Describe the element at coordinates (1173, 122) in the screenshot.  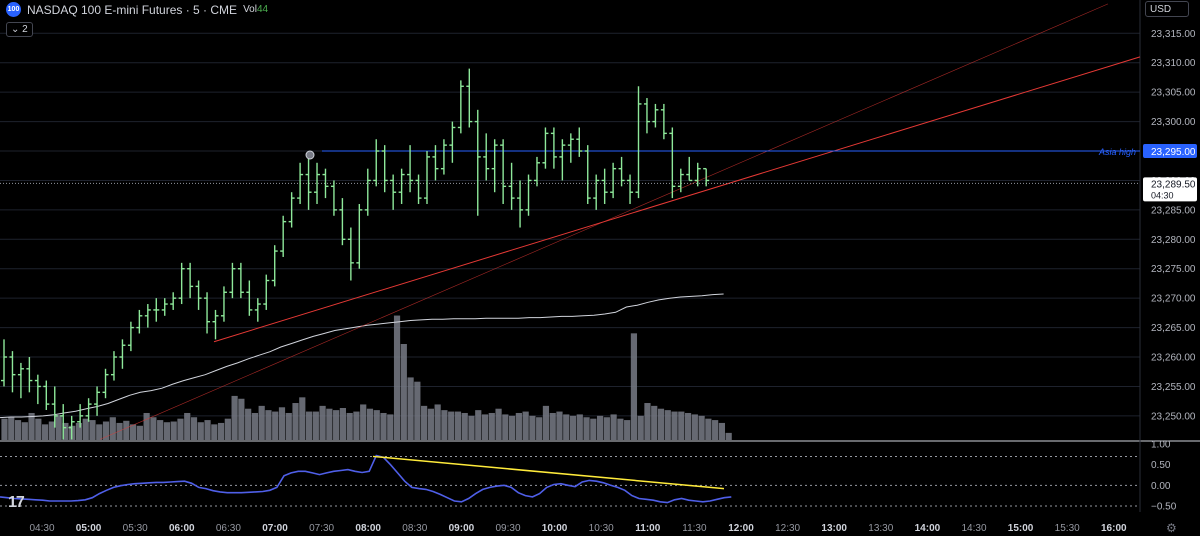
I see `price-tick-label: 23,300.00` at that location.